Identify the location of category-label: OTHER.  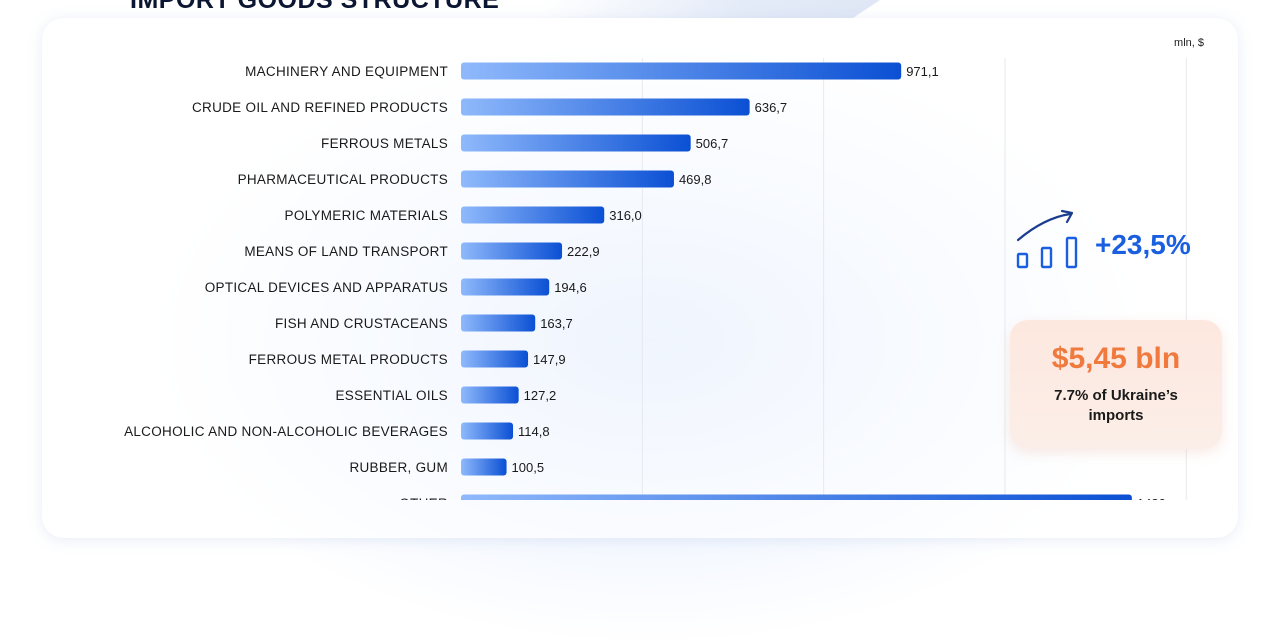
(423, 498).